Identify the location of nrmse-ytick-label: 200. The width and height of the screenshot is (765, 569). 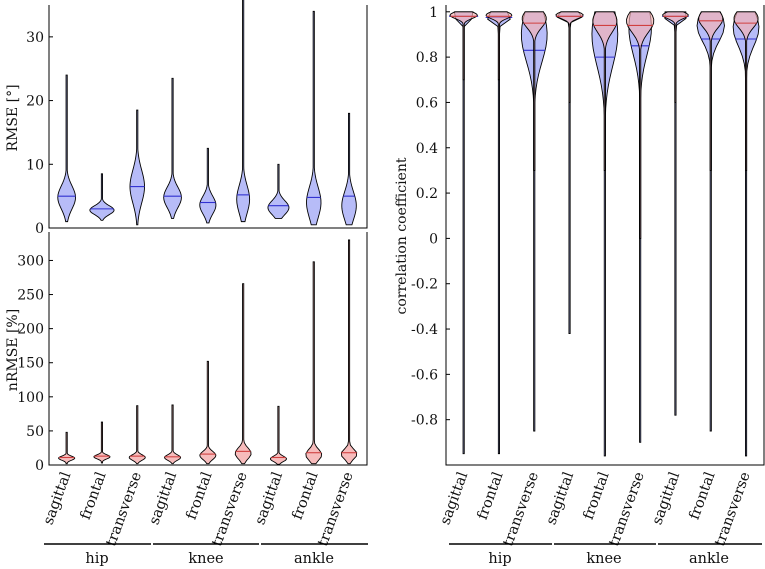
(30, 330).